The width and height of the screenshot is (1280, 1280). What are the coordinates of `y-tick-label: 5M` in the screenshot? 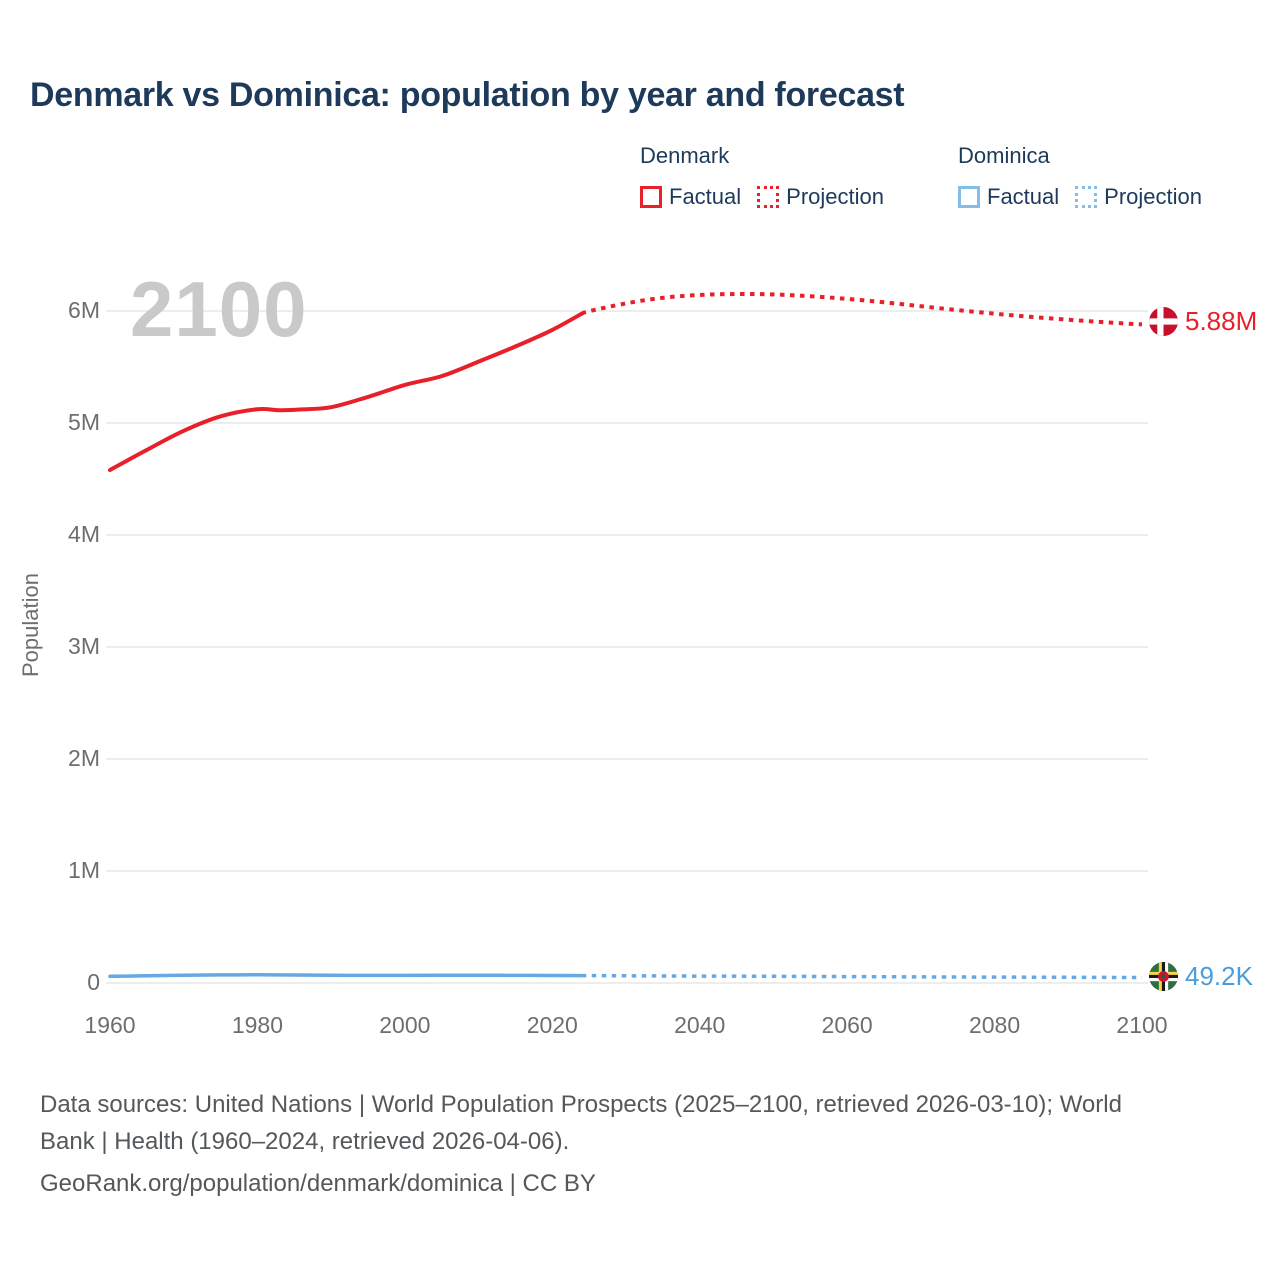 It's located at (84, 422).